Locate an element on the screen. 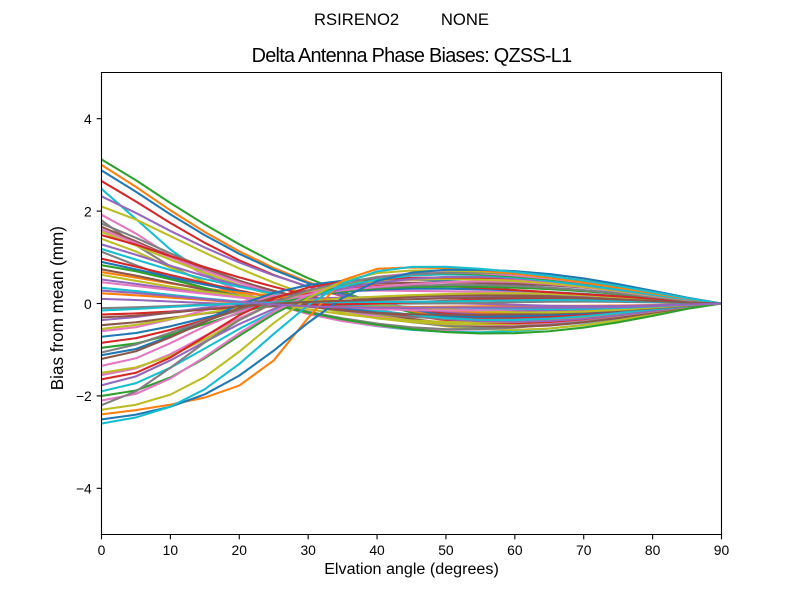 This screenshot has width=800, height=600. svg-text: −4 is located at coordinates (84, 489).